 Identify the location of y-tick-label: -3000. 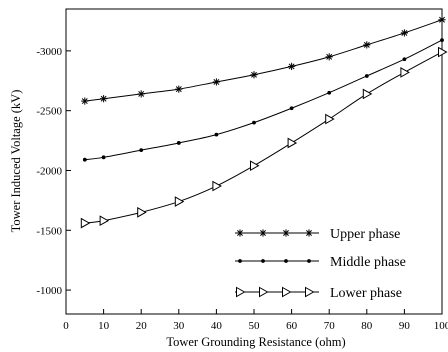
(49, 52).